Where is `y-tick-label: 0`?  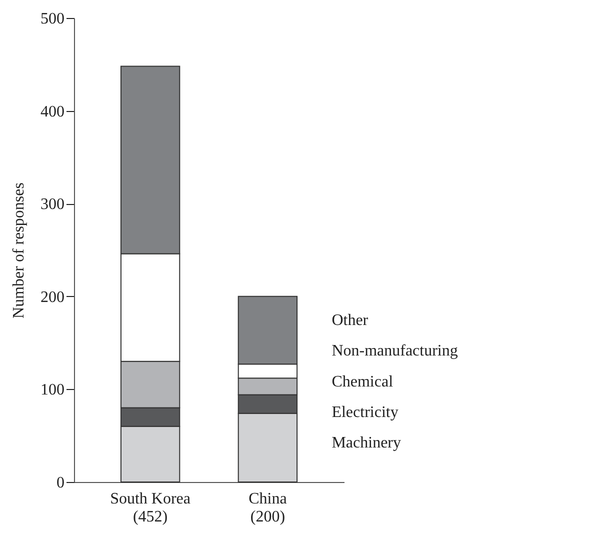
y-tick-label: 0 is located at coordinates (60, 483).